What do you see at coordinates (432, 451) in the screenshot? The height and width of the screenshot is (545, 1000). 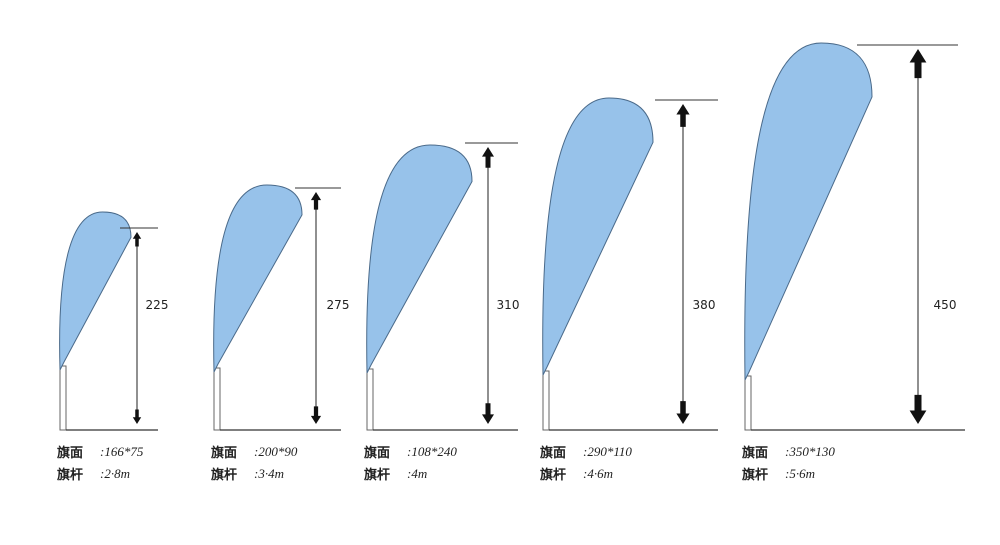 I see `face-size: :108*240` at bounding box center [432, 451].